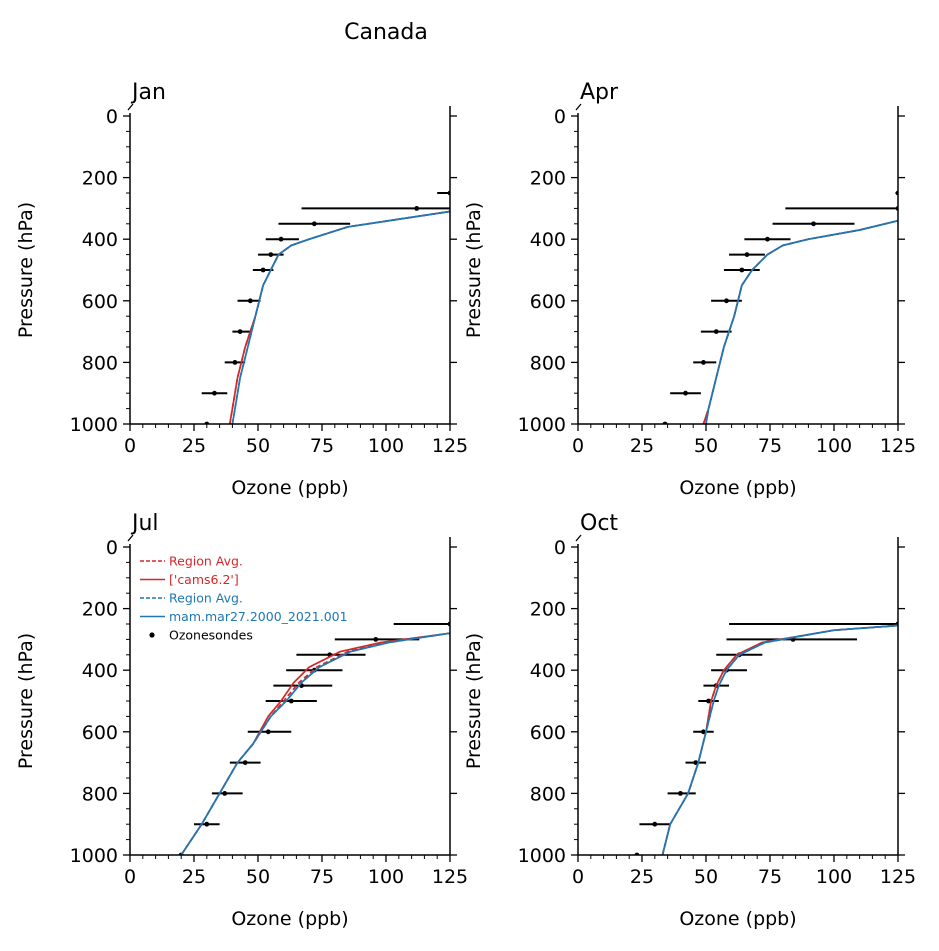 The width and height of the screenshot is (939, 951). Describe the element at coordinates (599, 92) in the screenshot. I see `panel-title: Apr` at that location.